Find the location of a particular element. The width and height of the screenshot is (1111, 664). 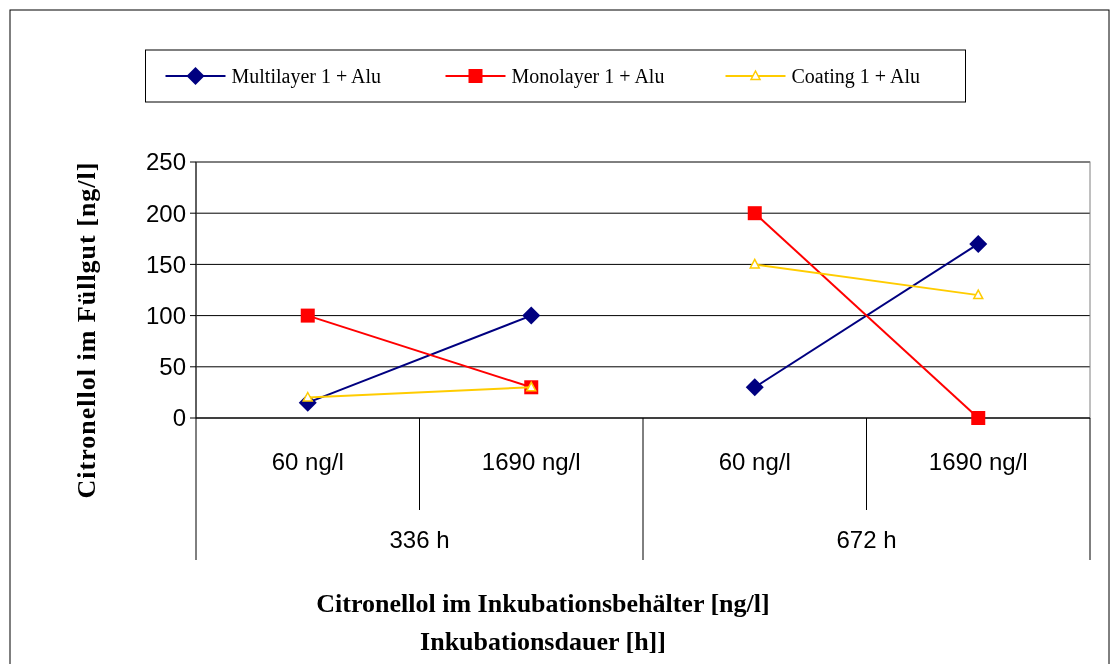

y-axis-title: Citronellol im Füllgut [ng/l] is located at coordinates (86, 330).